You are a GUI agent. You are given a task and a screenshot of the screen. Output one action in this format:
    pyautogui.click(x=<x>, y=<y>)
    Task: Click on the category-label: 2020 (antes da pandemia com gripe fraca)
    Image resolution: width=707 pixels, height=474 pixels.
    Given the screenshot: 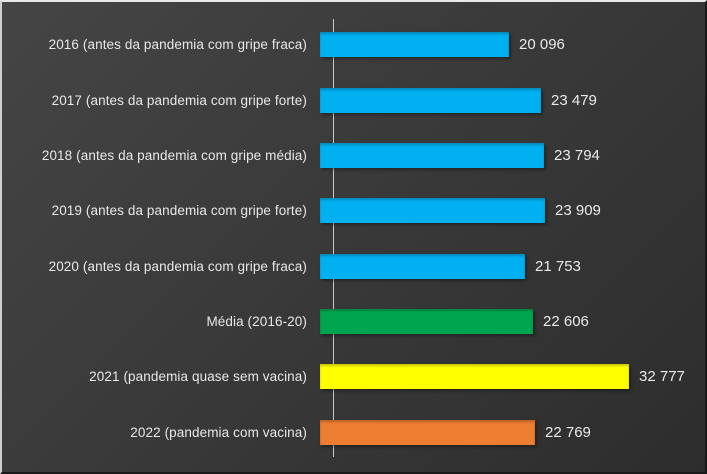 What is the action you would take?
    pyautogui.click(x=177, y=266)
    